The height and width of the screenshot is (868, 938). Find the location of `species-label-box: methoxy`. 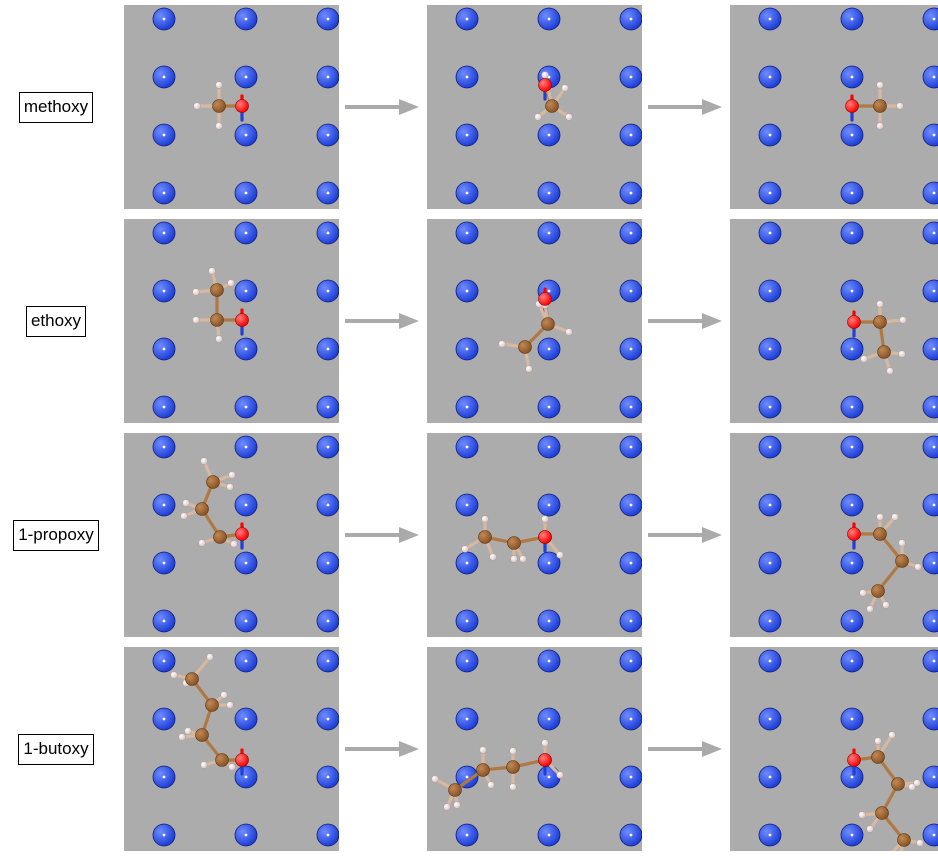

species-label-box: methoxy is located at coordinates (56, 107).